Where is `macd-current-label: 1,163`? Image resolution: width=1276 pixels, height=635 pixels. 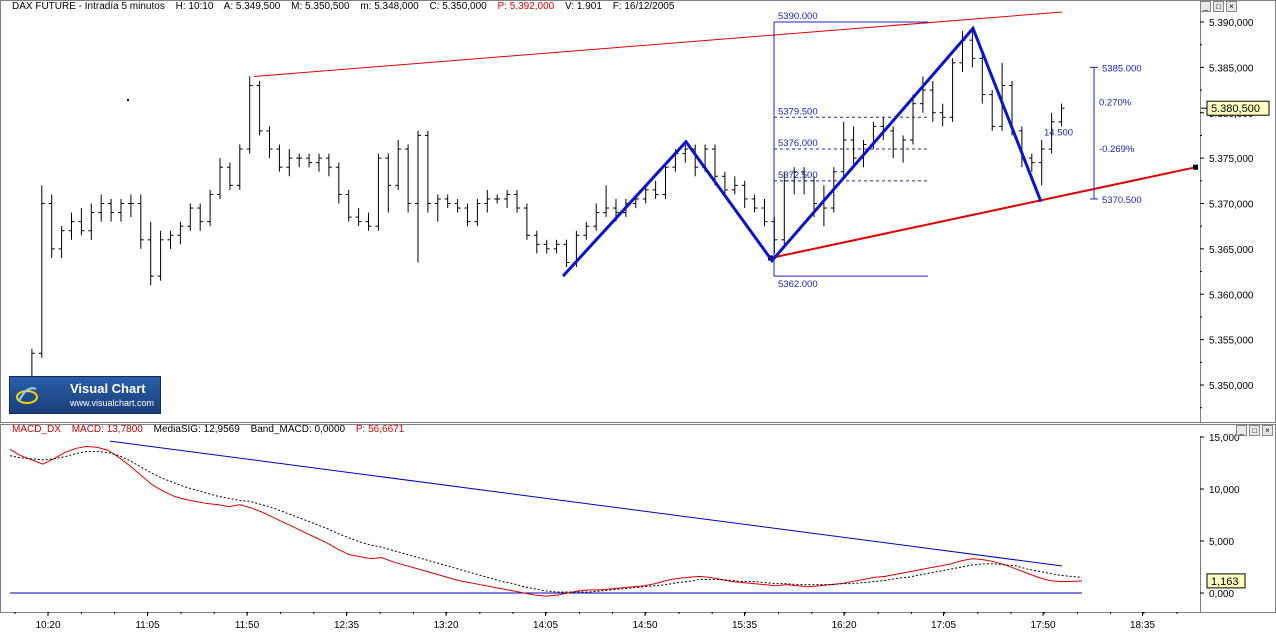 macd-current-label: 1,163 is located at coordinates (1225, 582).